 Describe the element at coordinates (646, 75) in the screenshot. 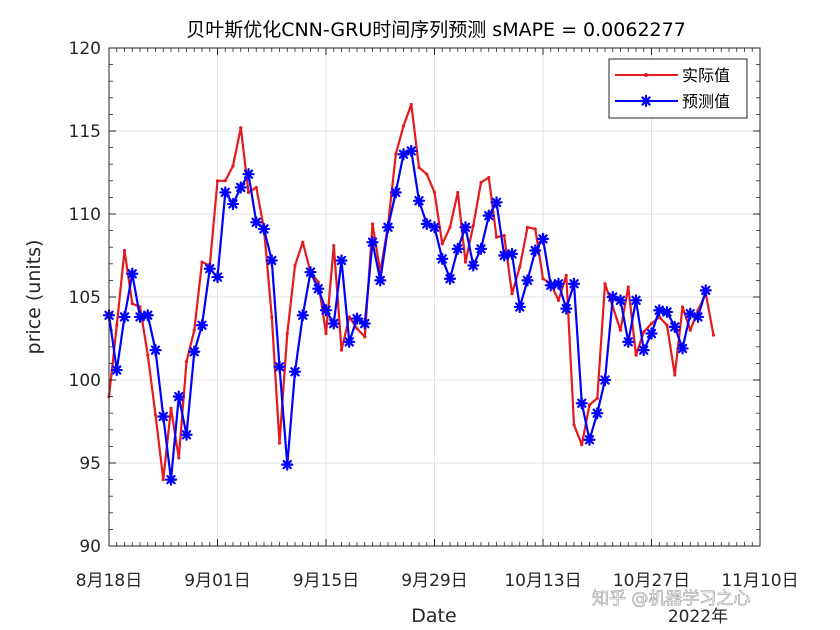

I see `legend-marker-actual` at that location.